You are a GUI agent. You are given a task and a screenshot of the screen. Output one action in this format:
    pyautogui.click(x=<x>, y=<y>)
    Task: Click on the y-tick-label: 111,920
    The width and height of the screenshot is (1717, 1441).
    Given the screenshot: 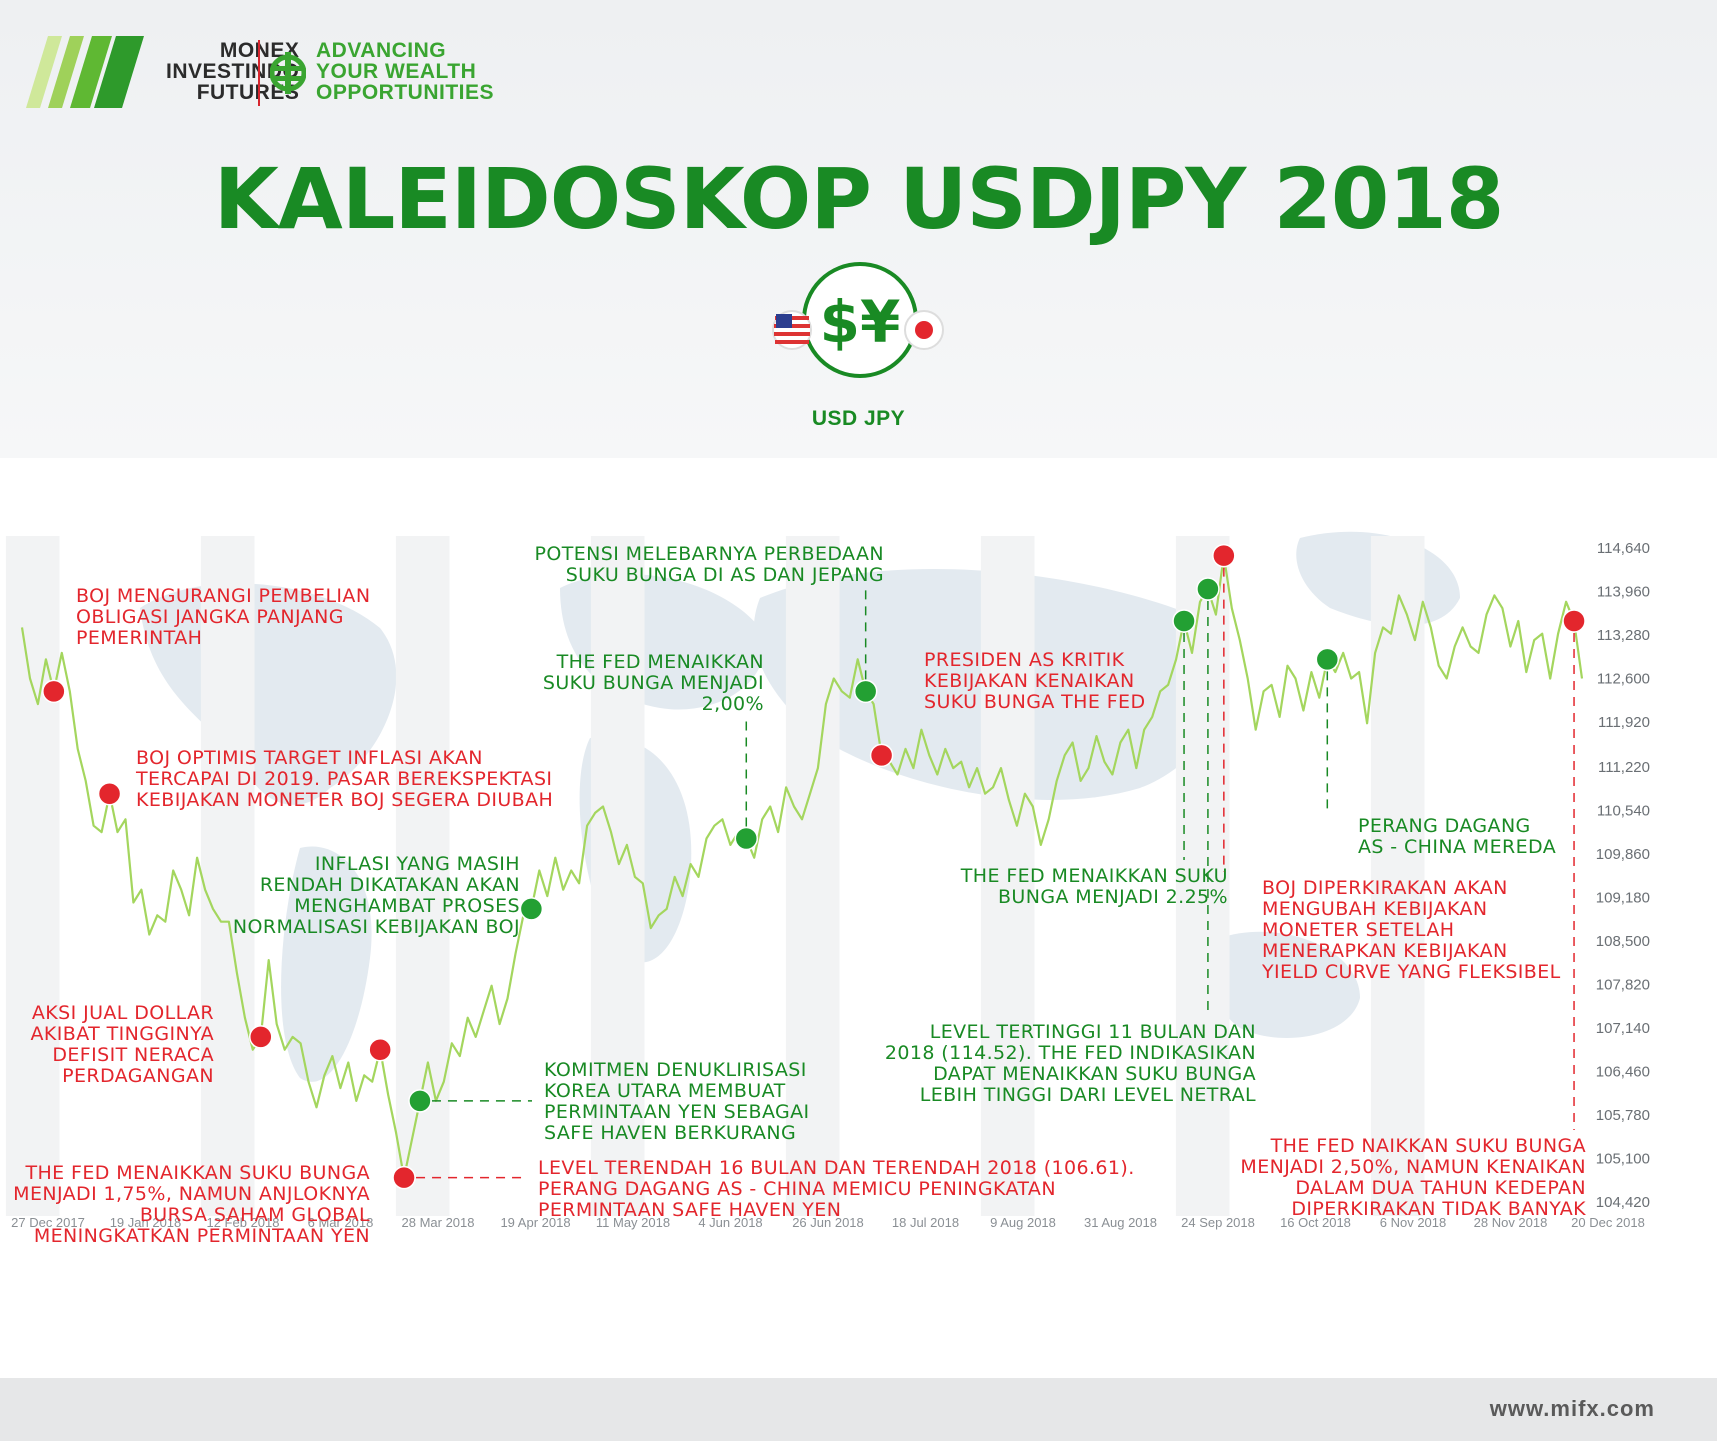 What is the action you would take?
    pyautogui.click(x=1624, y=722)
    